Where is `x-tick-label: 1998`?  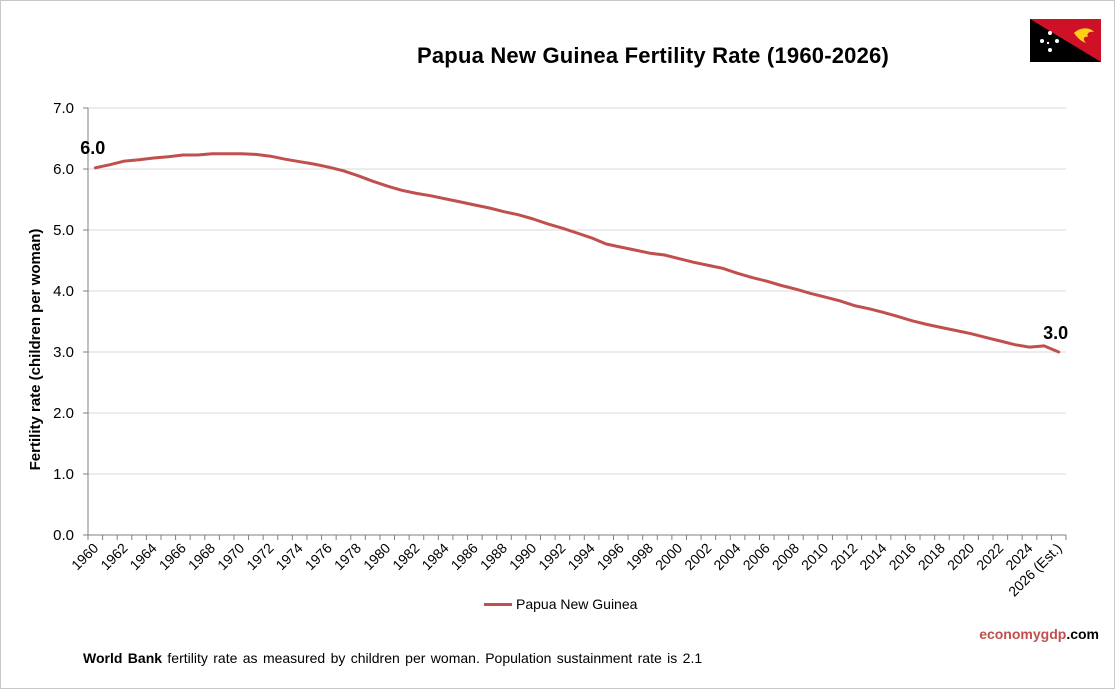 x-tick-label: 1998 is located at coordinates (639, 556).